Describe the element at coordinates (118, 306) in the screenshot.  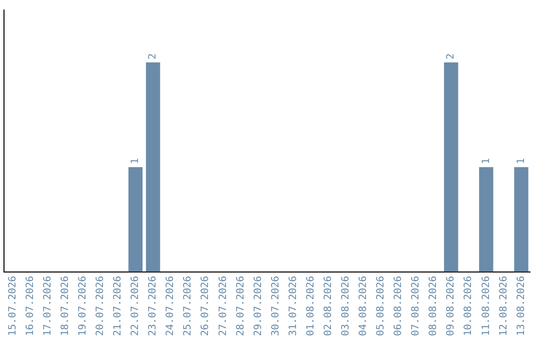
I see `x-tick-label: 21.07.2026` at that location.